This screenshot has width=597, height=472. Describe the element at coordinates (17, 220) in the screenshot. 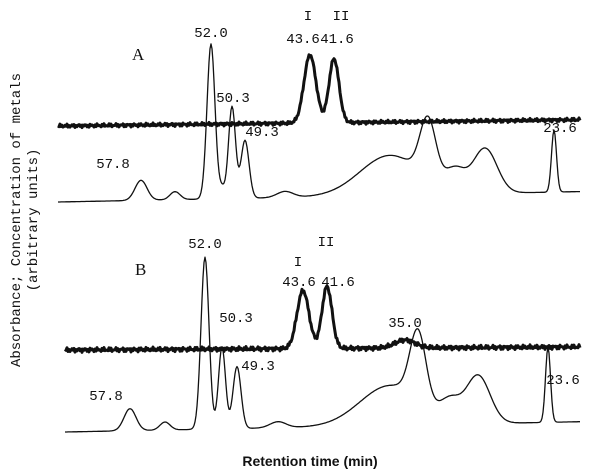

I see `y-axis-label: Absorbance; Concentration of metals` at that location.